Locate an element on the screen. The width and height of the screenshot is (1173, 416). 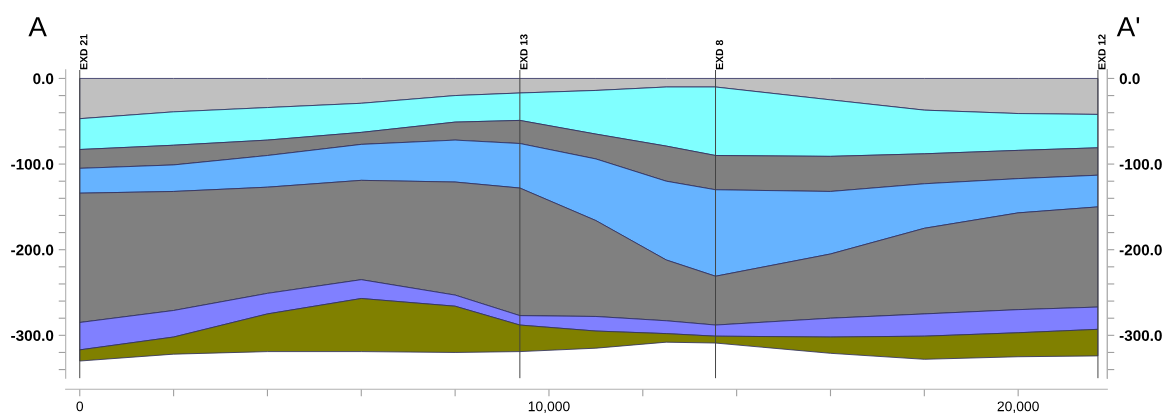
ref-line-label: EXD 12 is located at coordinates (1102, 52).